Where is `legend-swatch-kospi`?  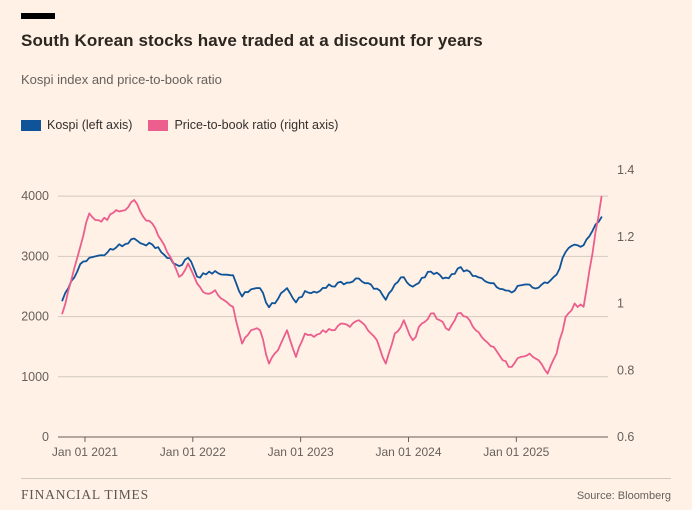 legend-swatch-kospi is located at coordinates (31, 125).